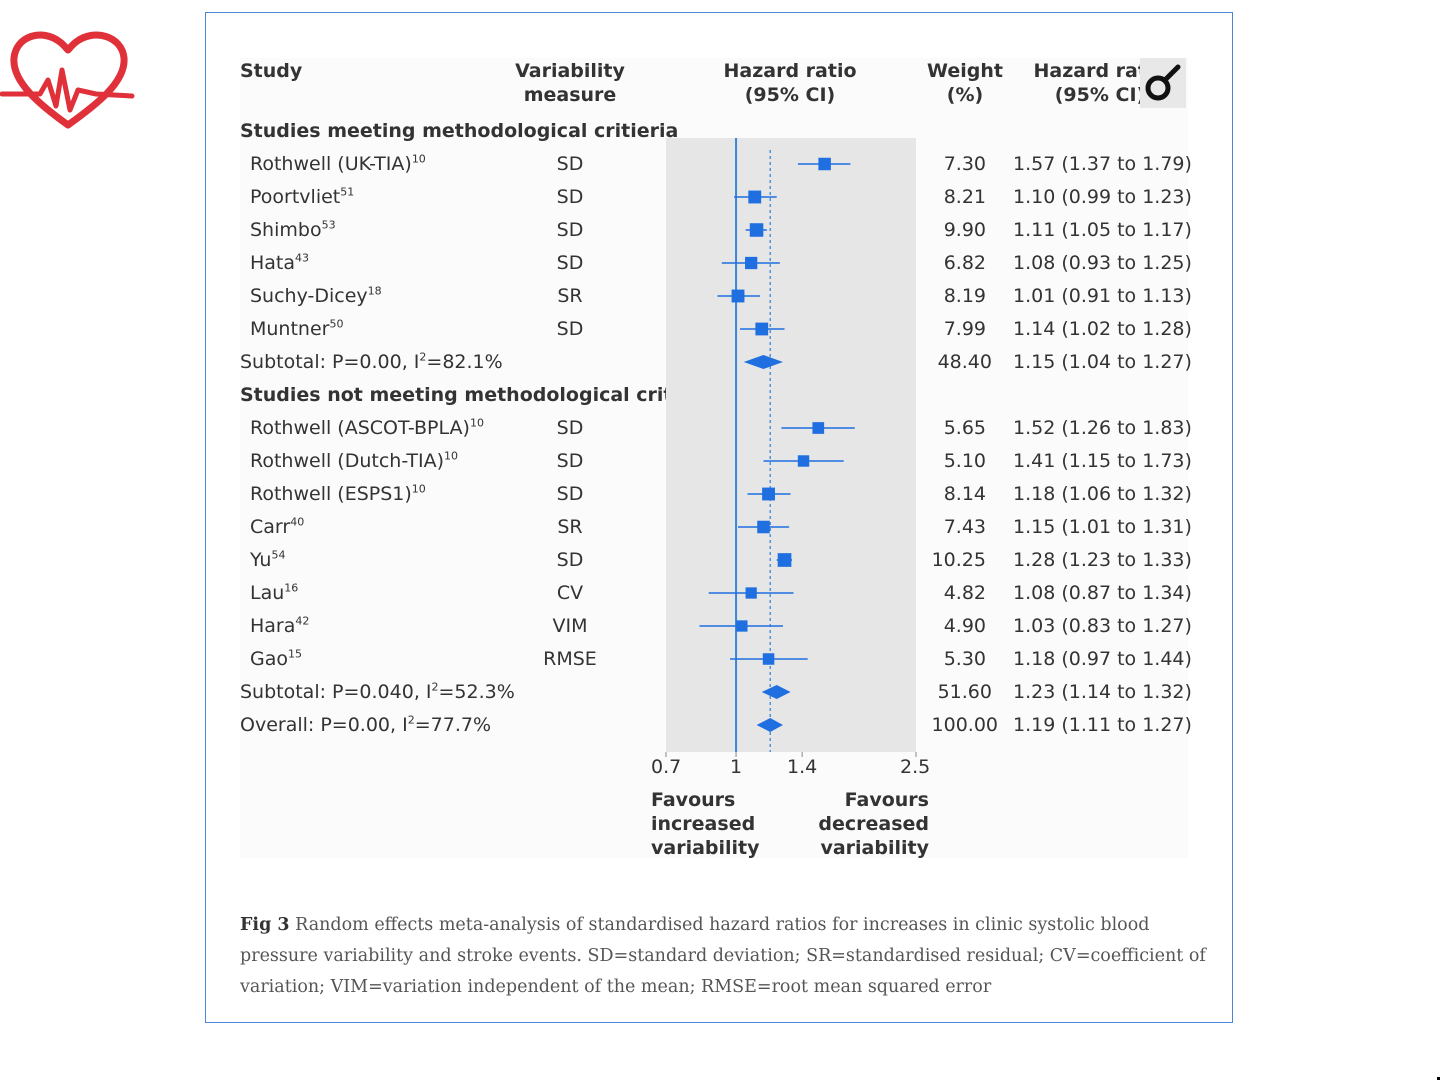 Image resolution: width=1441 pixels, height=1081 pixels. Describe the element at coordinates (1102, 494) in the screenshot. I see `study-hazard-ratio-ci: 1.18 (1.06 to 1.32)` at that location.